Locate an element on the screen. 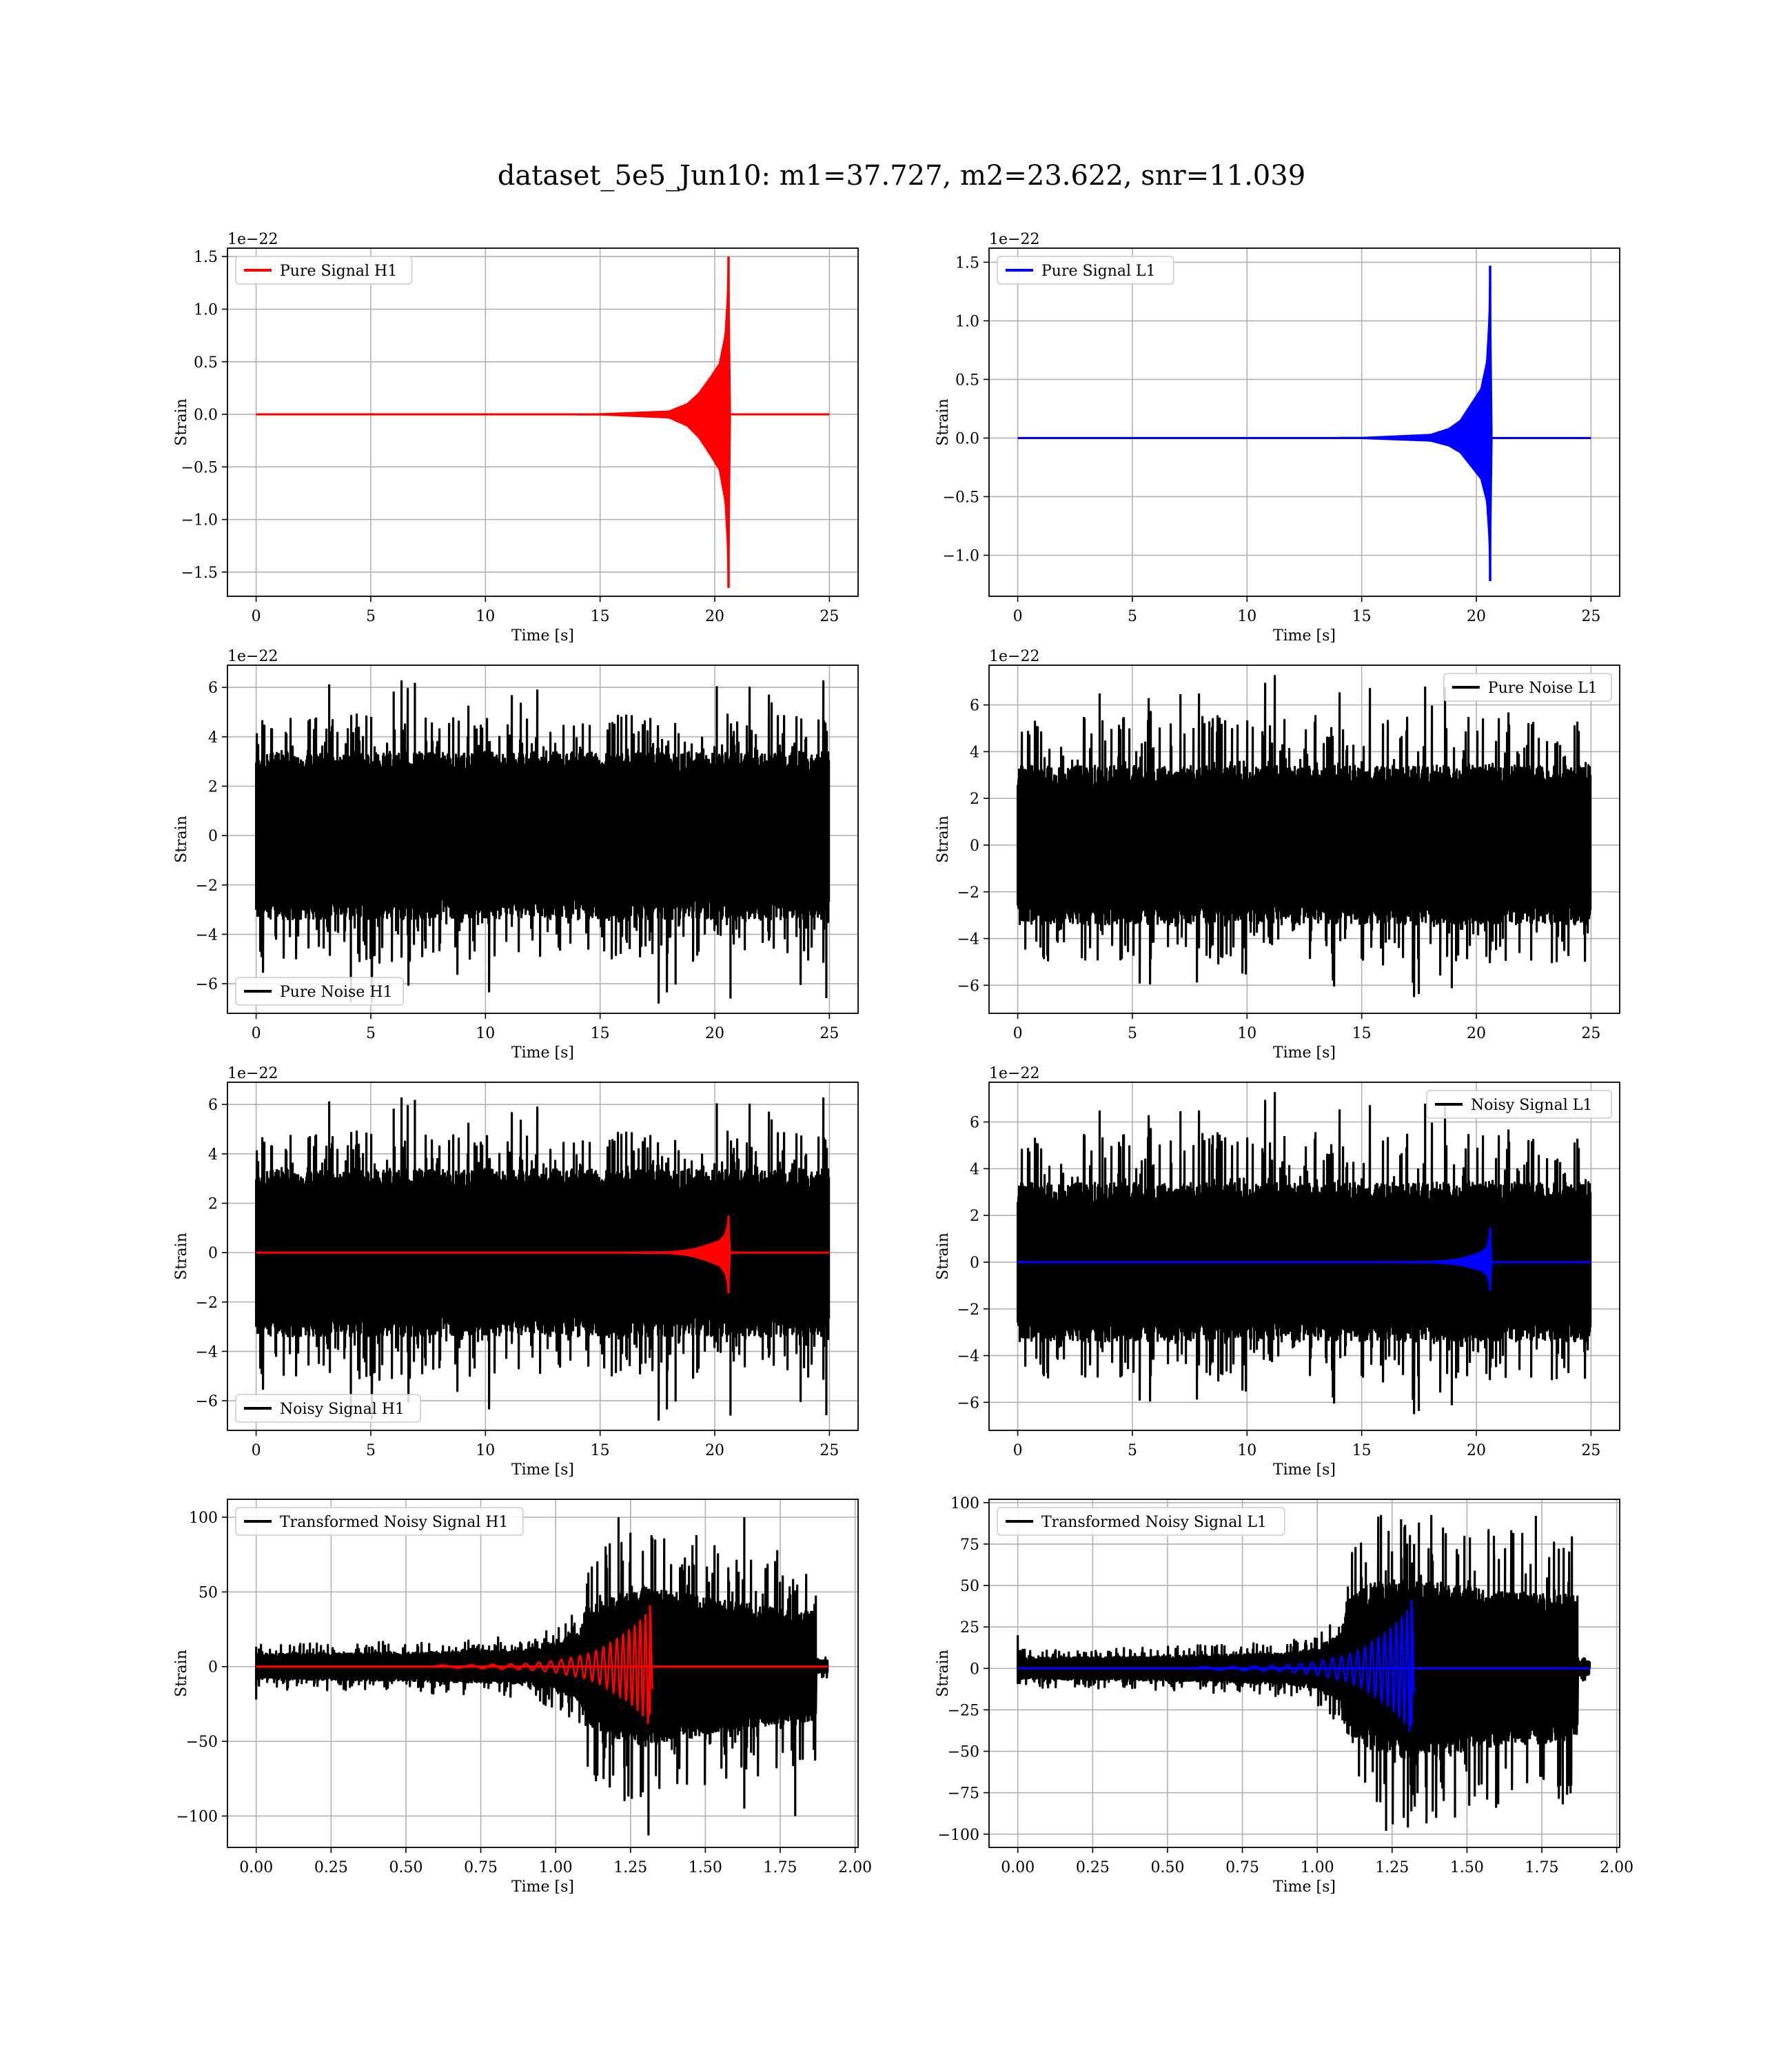 Image resolution: width=1792 pixels, height=2068 pixels. x-tick-label: 15 is located at coordinates (1362, 616).